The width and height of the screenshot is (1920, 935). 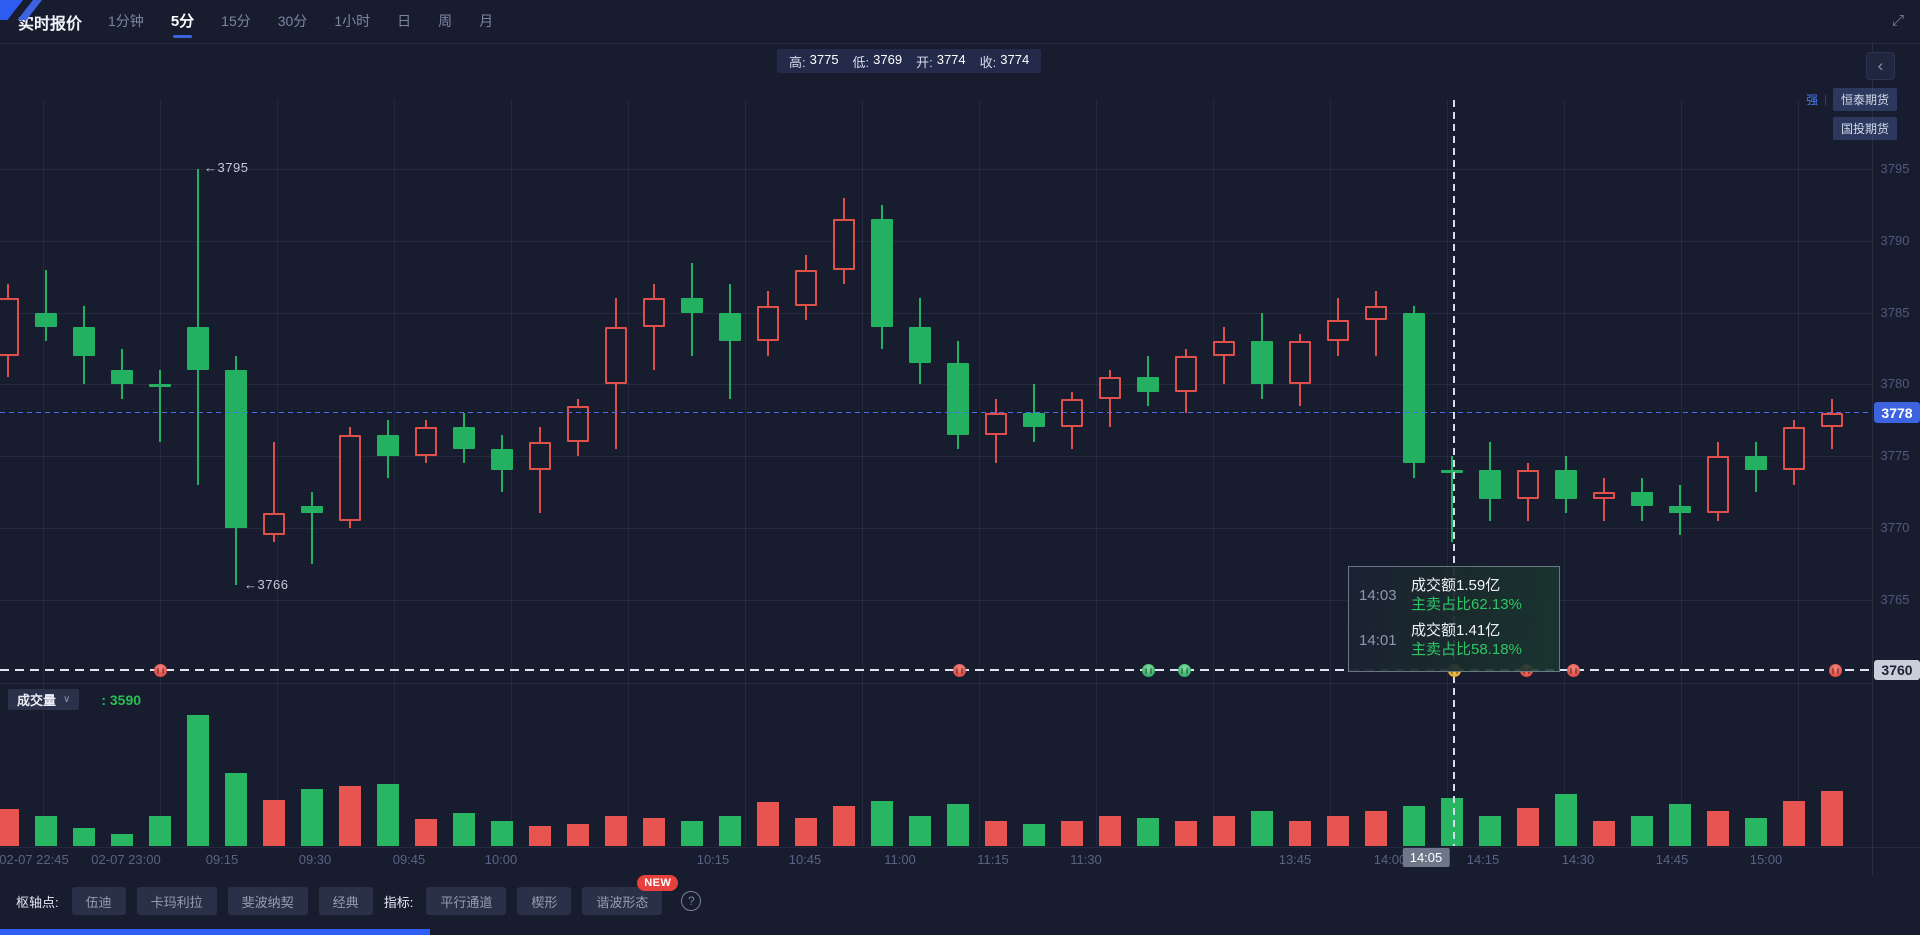 I want to click on tab-interval-3: 15分, so click(x=236, y=21).